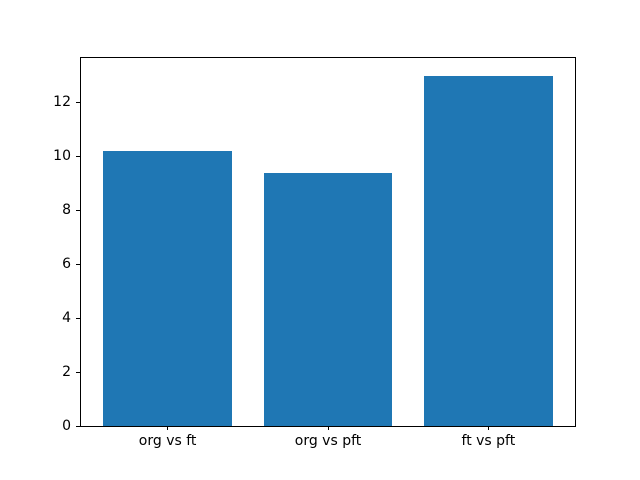  Describe the element at coordinates (328, 299) in the screenshot. I see `bar-org-vs-pft` at that location.